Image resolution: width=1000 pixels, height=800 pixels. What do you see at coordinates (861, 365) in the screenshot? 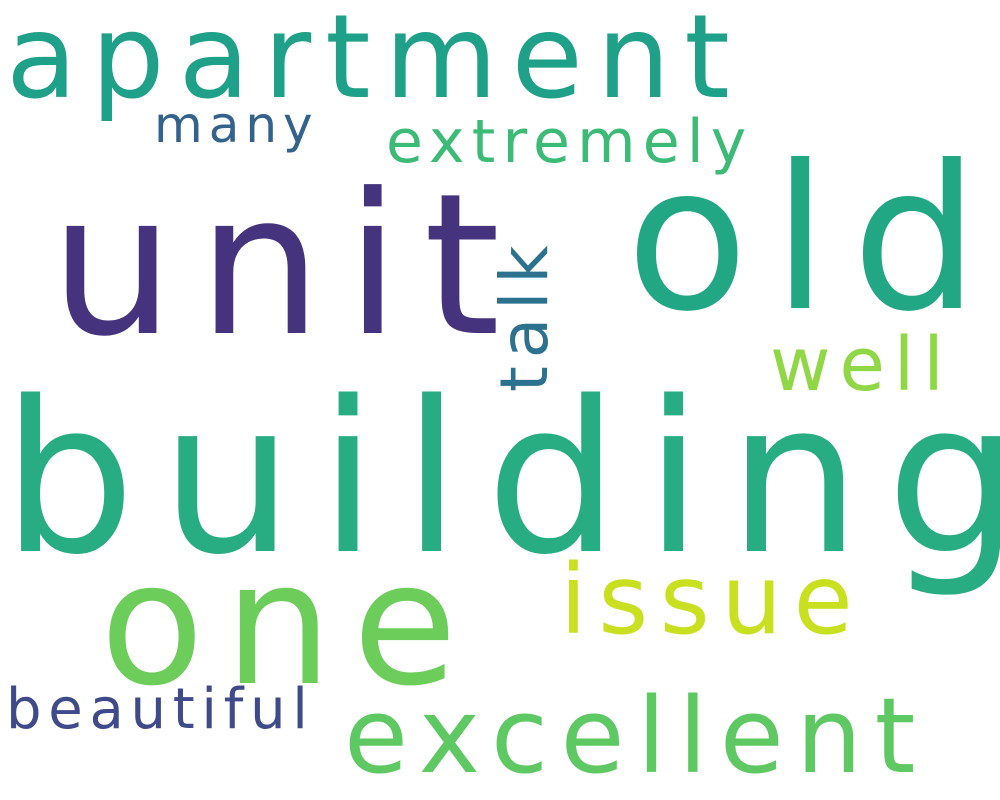
I see `word-well: well` at bounding box center [861, 365].